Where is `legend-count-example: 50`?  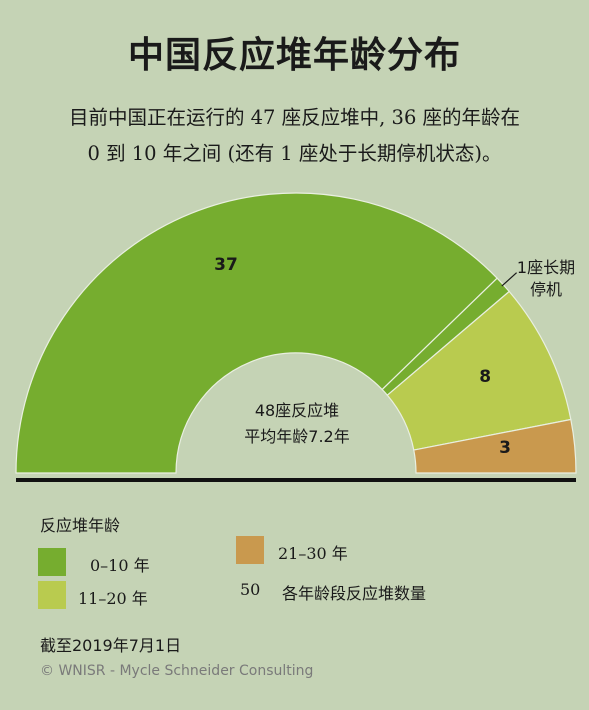 legend-count-example: 50 is located at coordinates (250, 589).